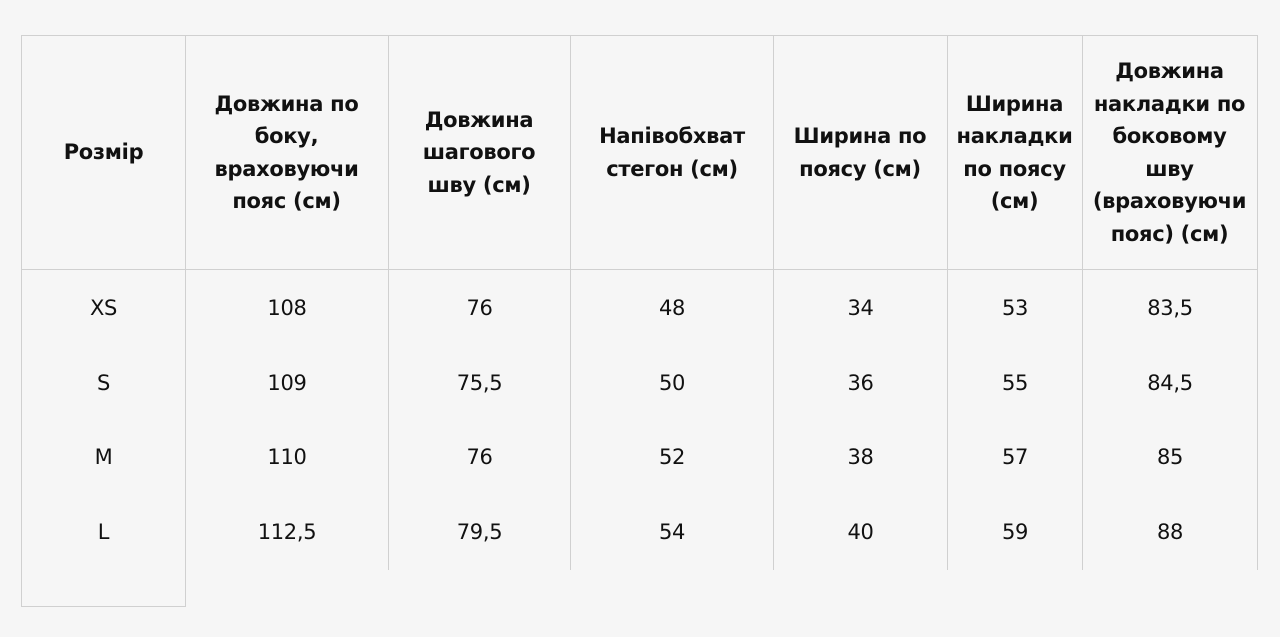 Image resolution: width=1280 pixels, height=637 pixels. What do you see at coordinates (1170, 532) in the screenshot?
I see `table-cell: 88` at bounding box center [1170, 532].